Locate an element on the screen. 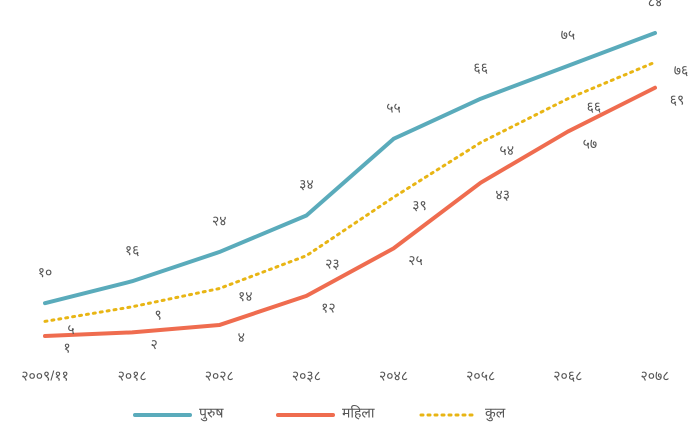 This screenshot has width=699, height=436. data-label: १२ is located at coordinates (328, 308).